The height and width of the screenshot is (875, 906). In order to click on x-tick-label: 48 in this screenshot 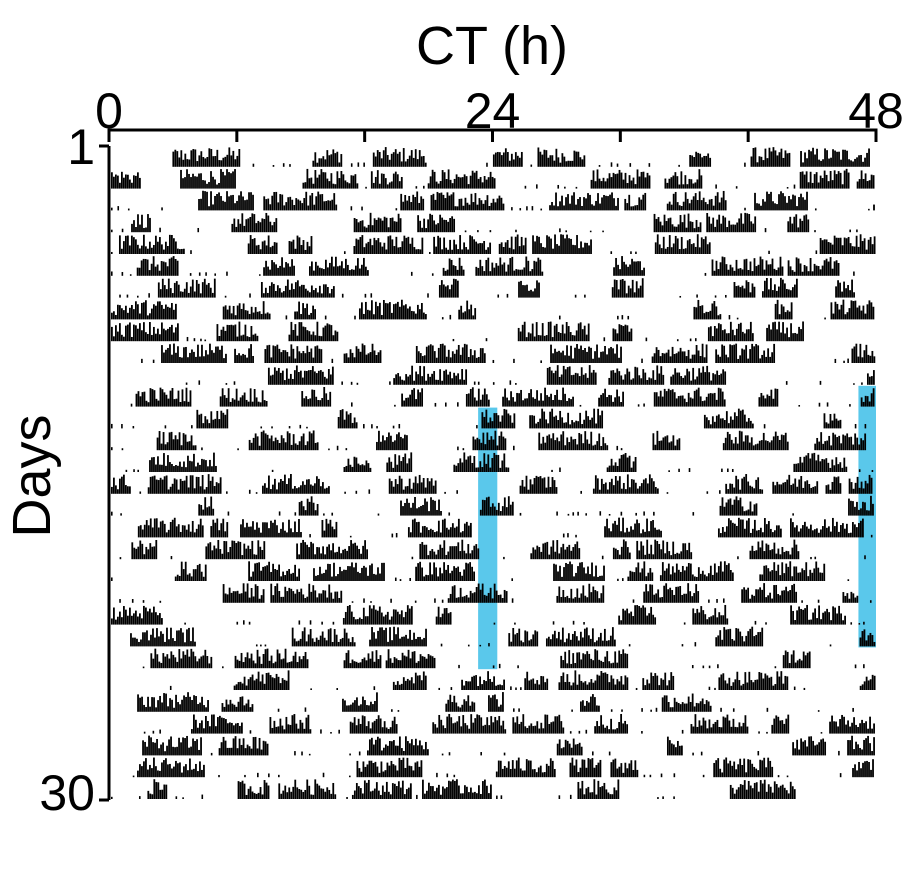, I will do `click(876, 111)`.